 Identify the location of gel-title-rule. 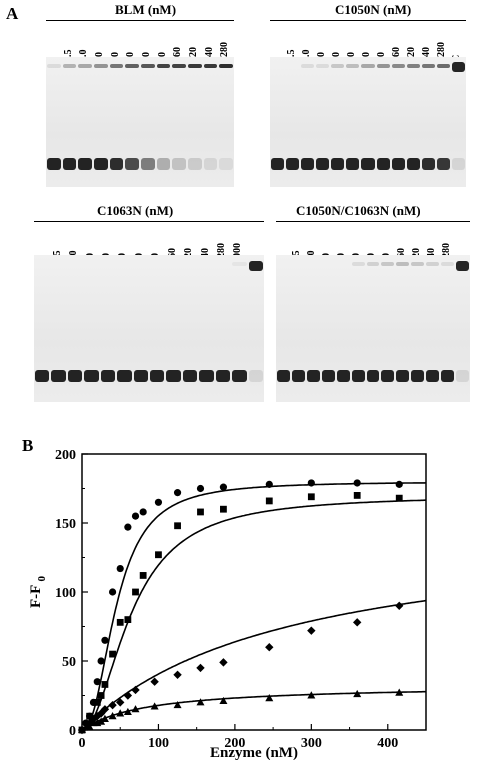
(368, 20).